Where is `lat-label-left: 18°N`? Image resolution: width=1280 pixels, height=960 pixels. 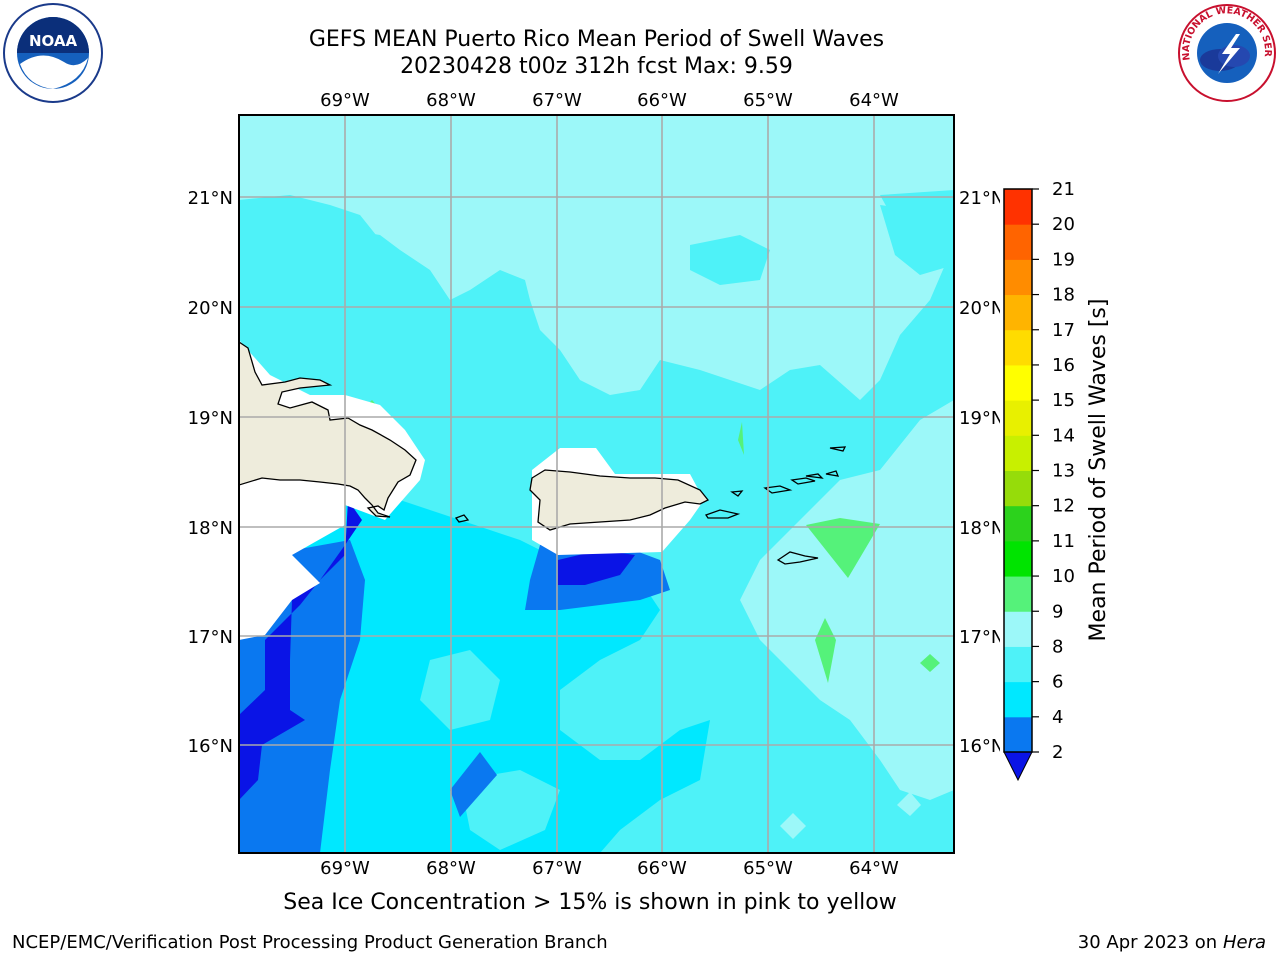 lat-label-left: 18°N is located at coordinates (210, 528).